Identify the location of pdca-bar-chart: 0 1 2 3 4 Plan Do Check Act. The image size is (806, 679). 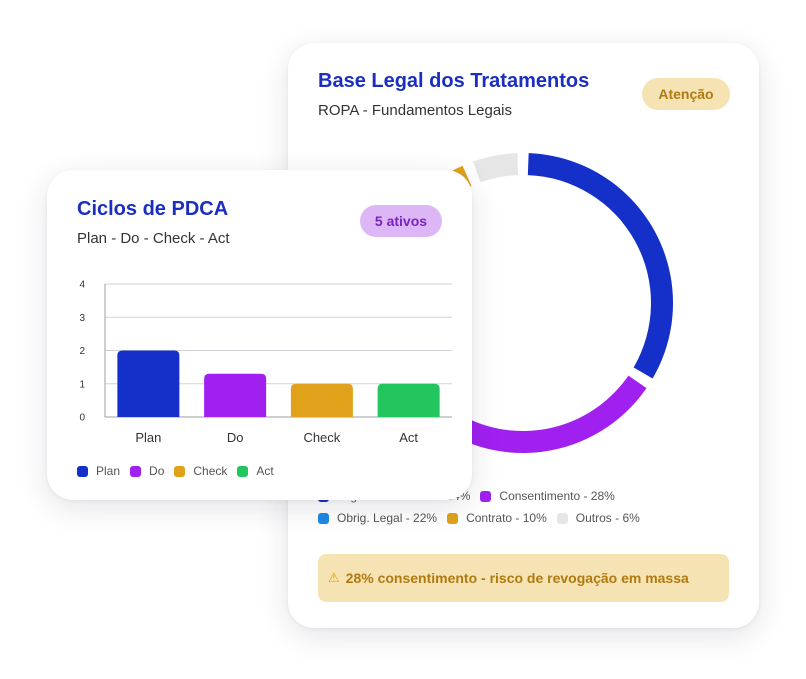
(265, 362).